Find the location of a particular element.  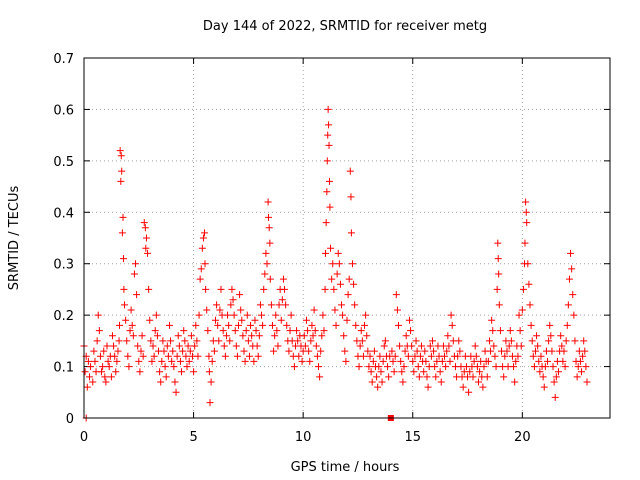

y-axis-label: SRMTID / TECUs is located at coordinates (14, 238).